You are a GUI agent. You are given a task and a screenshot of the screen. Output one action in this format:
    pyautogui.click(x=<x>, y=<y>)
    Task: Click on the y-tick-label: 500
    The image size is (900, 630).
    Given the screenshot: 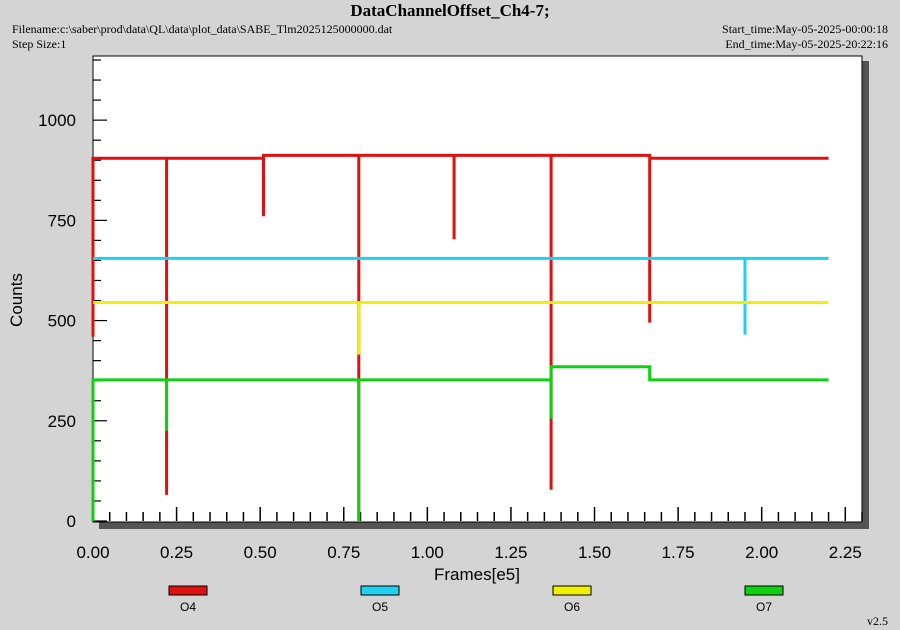 What is the action you would take?
    pyautogui.click(x=62, y=321)
    